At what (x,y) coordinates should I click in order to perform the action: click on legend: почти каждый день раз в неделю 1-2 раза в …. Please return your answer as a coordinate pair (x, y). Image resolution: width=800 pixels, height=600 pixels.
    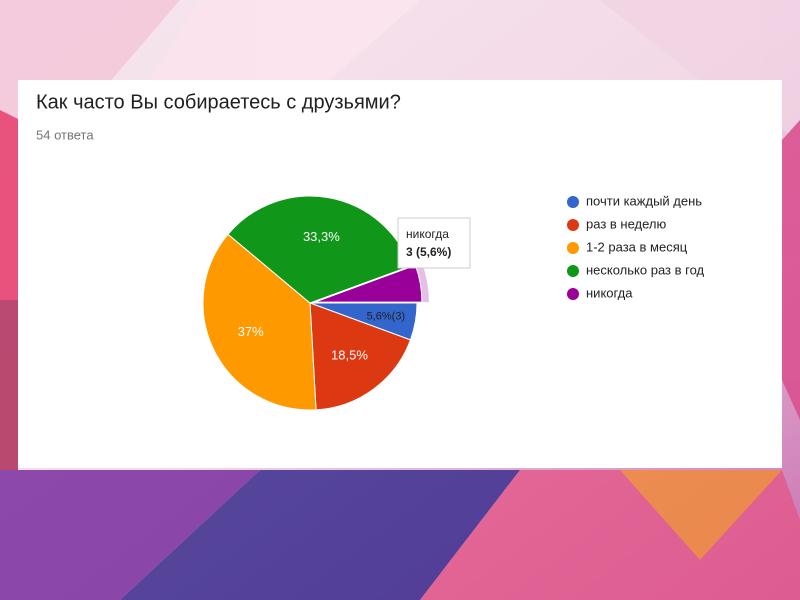
    Looking at the image, I should click on (636, 246).